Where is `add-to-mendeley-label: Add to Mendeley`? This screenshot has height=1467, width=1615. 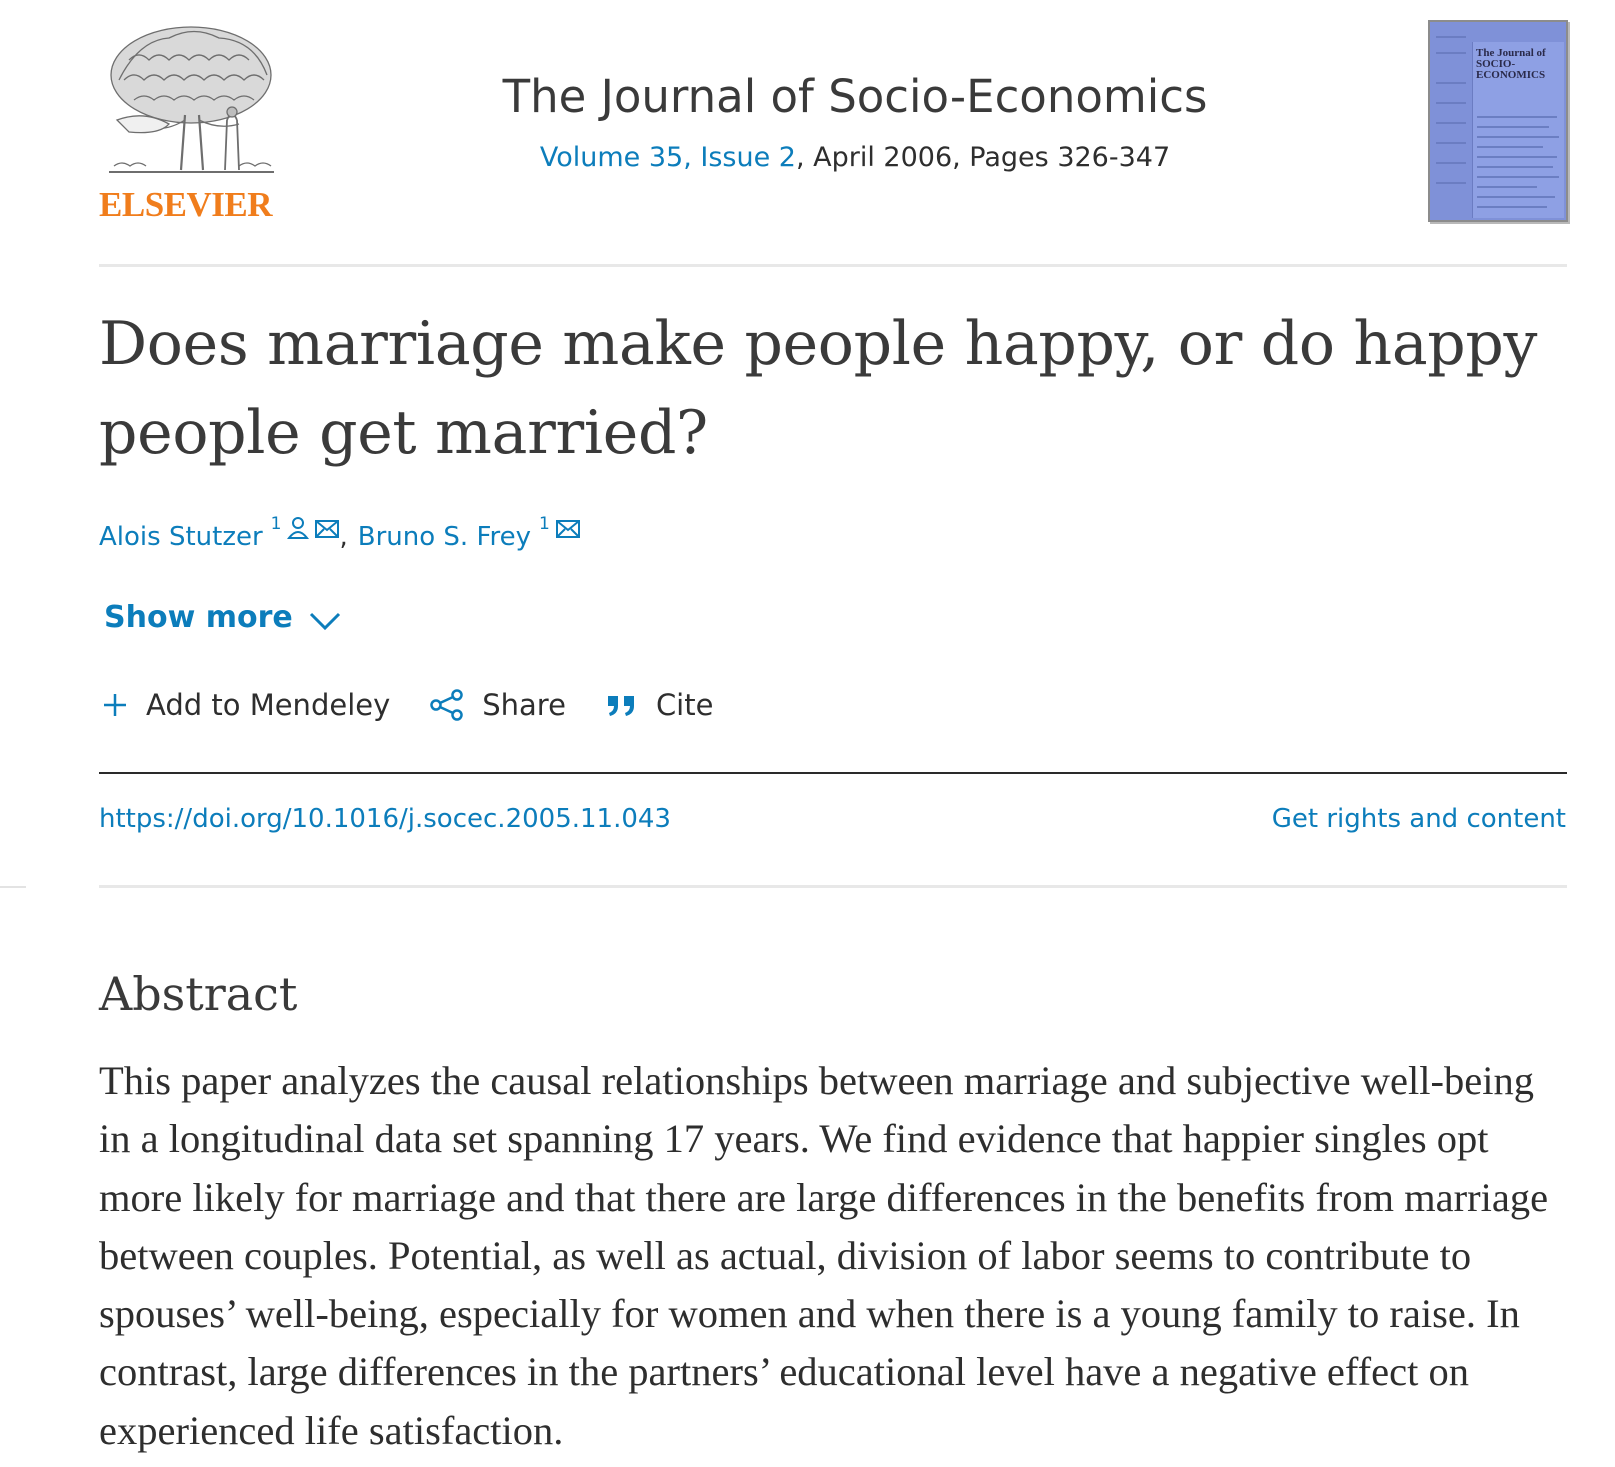 add-to-mendeley-label: Add to Mendeley is located at coordinates (268, 705).